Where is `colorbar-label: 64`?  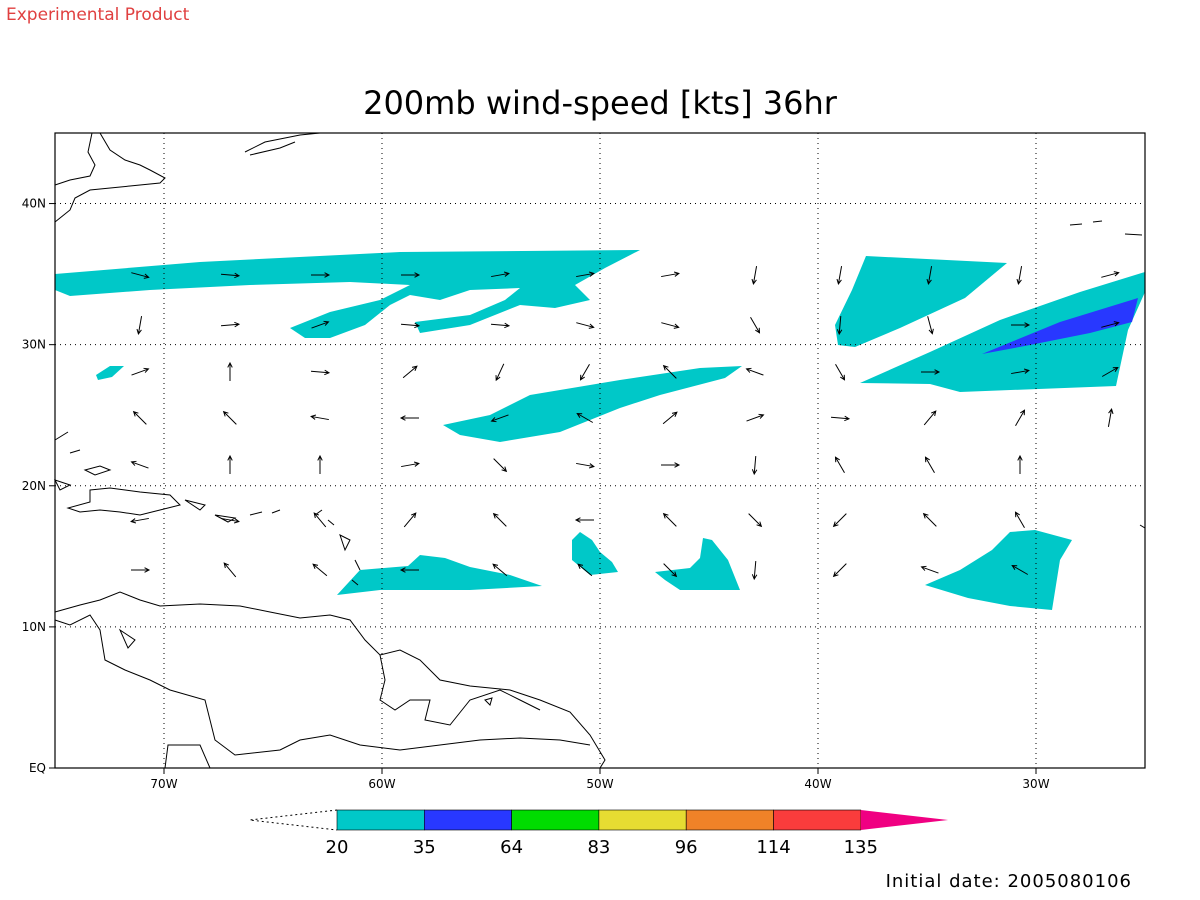 colorbar-label: 64 is located at coordinates (511, 847).